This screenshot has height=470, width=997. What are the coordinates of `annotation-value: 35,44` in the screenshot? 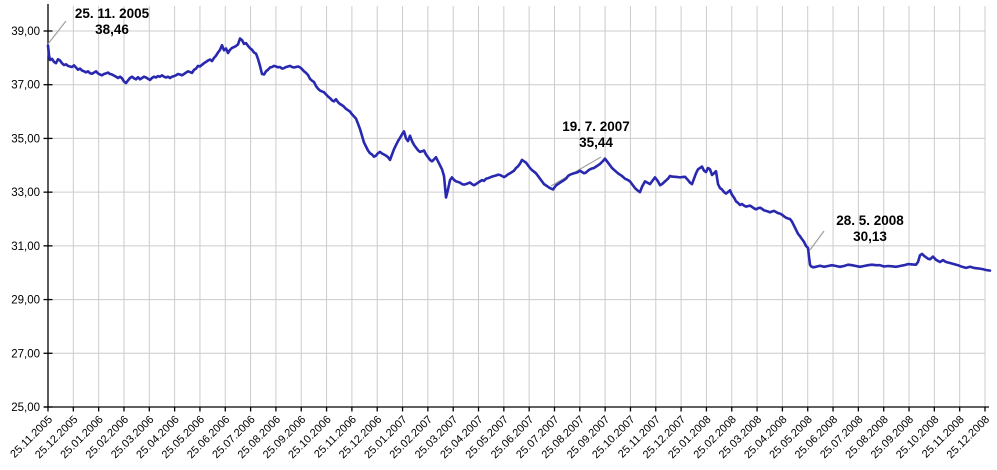 It's located at (596, 142).